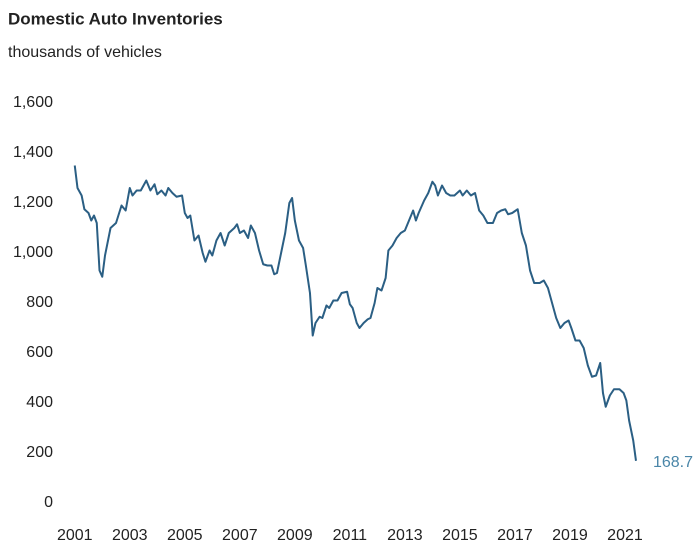  Describe the element at coordinates (33, 152) in the screenshot. I see `y-tick-label: 1,400` at that location.